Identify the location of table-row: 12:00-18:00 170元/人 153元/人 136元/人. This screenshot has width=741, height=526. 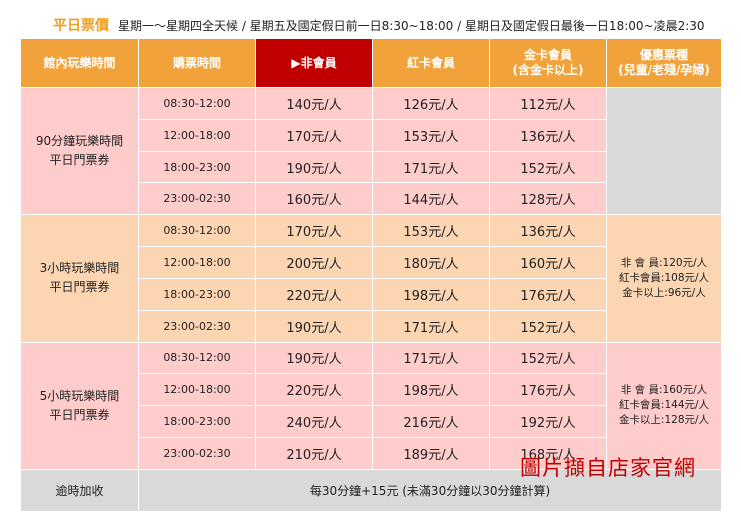
(371, 135).